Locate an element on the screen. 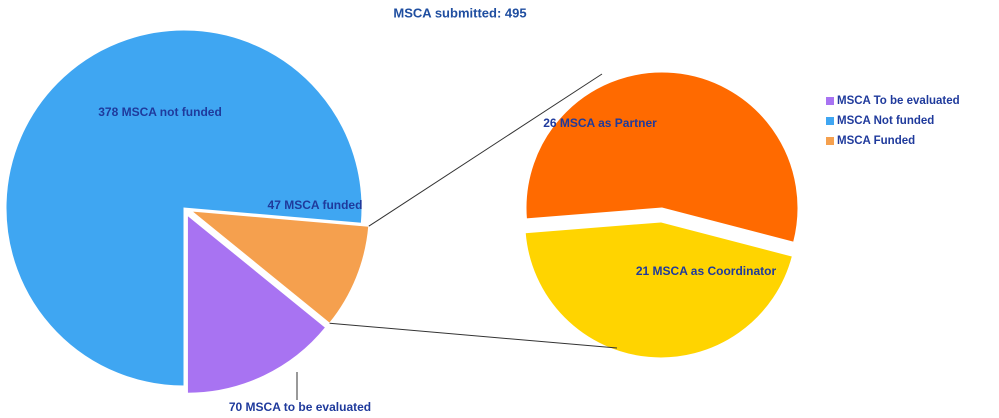 The width and height of the screenshot is (999, 418). data-label: 47 MSCA funded is located at coordinates (315, 205).